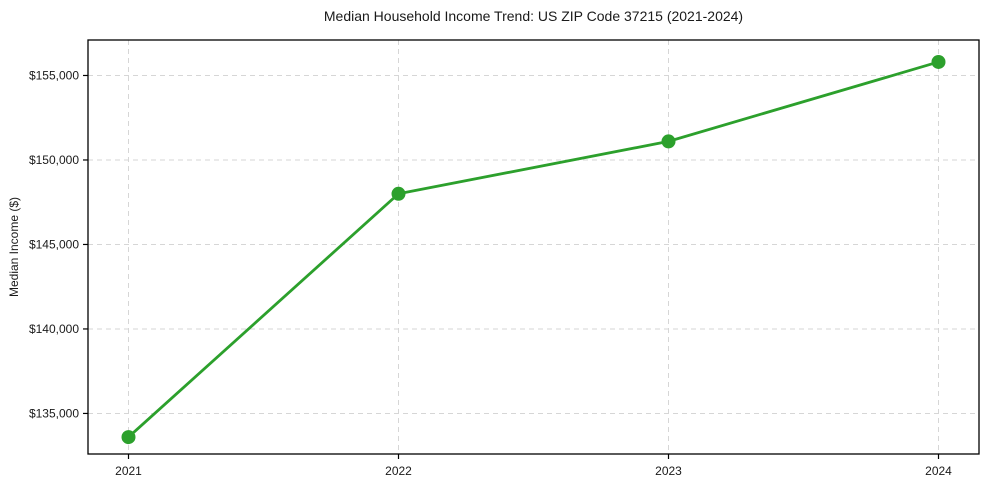 The width and height of the screenshot is (989, 490). Describe the element at coordinates (938, 471) in the screenshot. I see `x-tick-label: 2024` at that location.